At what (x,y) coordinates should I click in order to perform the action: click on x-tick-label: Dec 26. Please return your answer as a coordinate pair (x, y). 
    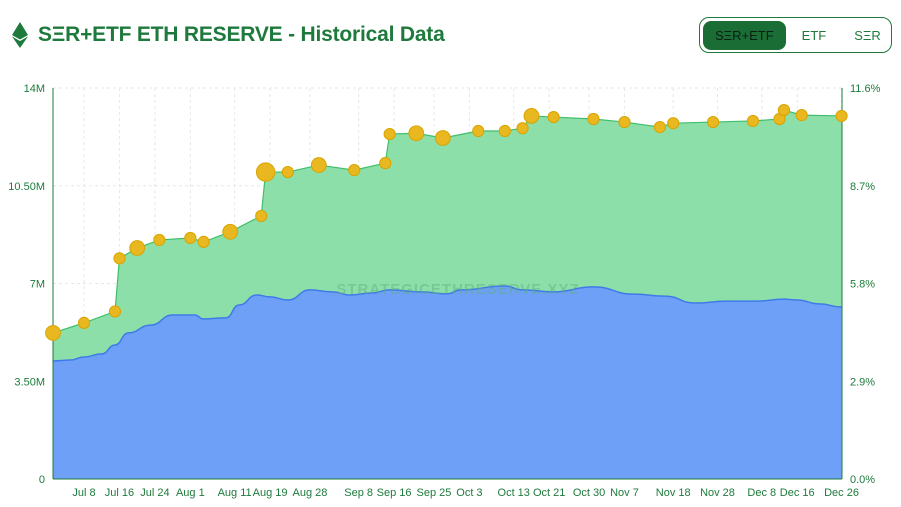
    Looking at the image, I should click on (841, 493).